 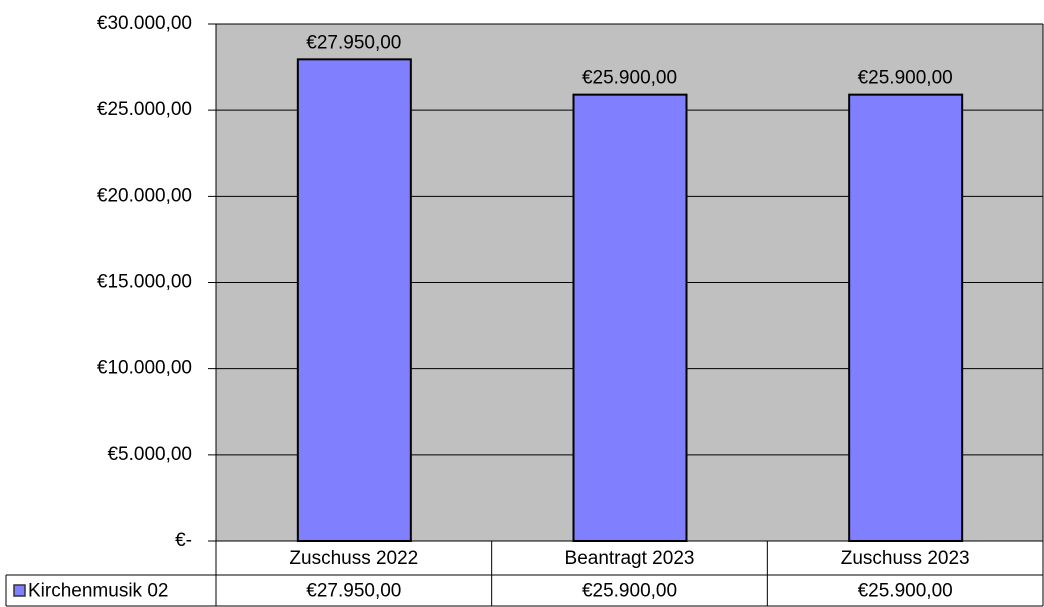 What do you see at coordinates (144, 195) in the screenshot?
I see `y-tick-label: €20.000,00` at bounding box center [144, 195].